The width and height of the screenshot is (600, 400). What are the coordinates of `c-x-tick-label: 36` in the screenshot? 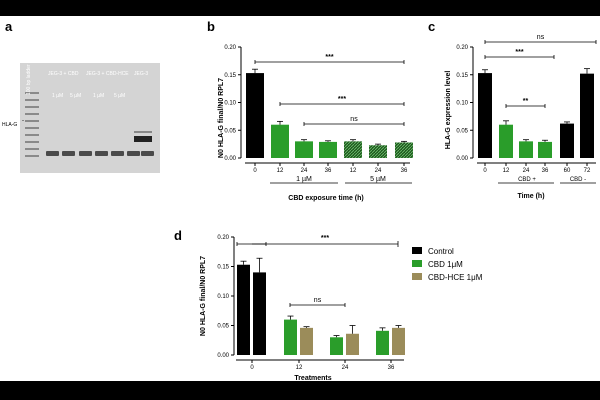 It's located at (545, 171).